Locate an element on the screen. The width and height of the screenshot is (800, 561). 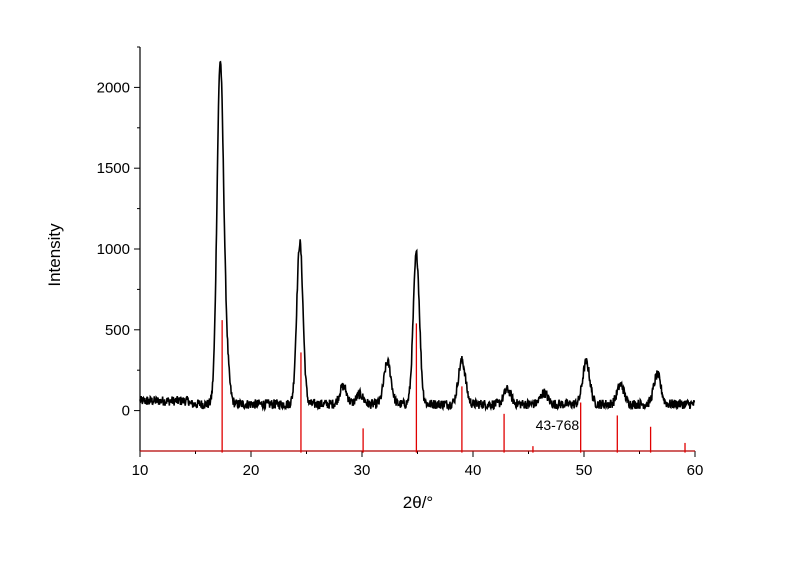
reference-card-label: 43-768 is located at coordinates (558, 425).